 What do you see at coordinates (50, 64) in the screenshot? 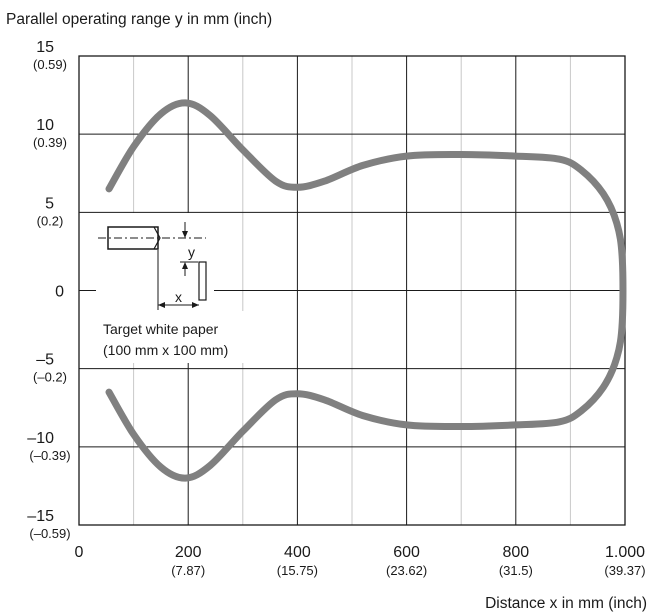
I see `y-tick-sublabel: (0.59)` at bounding box center [50, 64].